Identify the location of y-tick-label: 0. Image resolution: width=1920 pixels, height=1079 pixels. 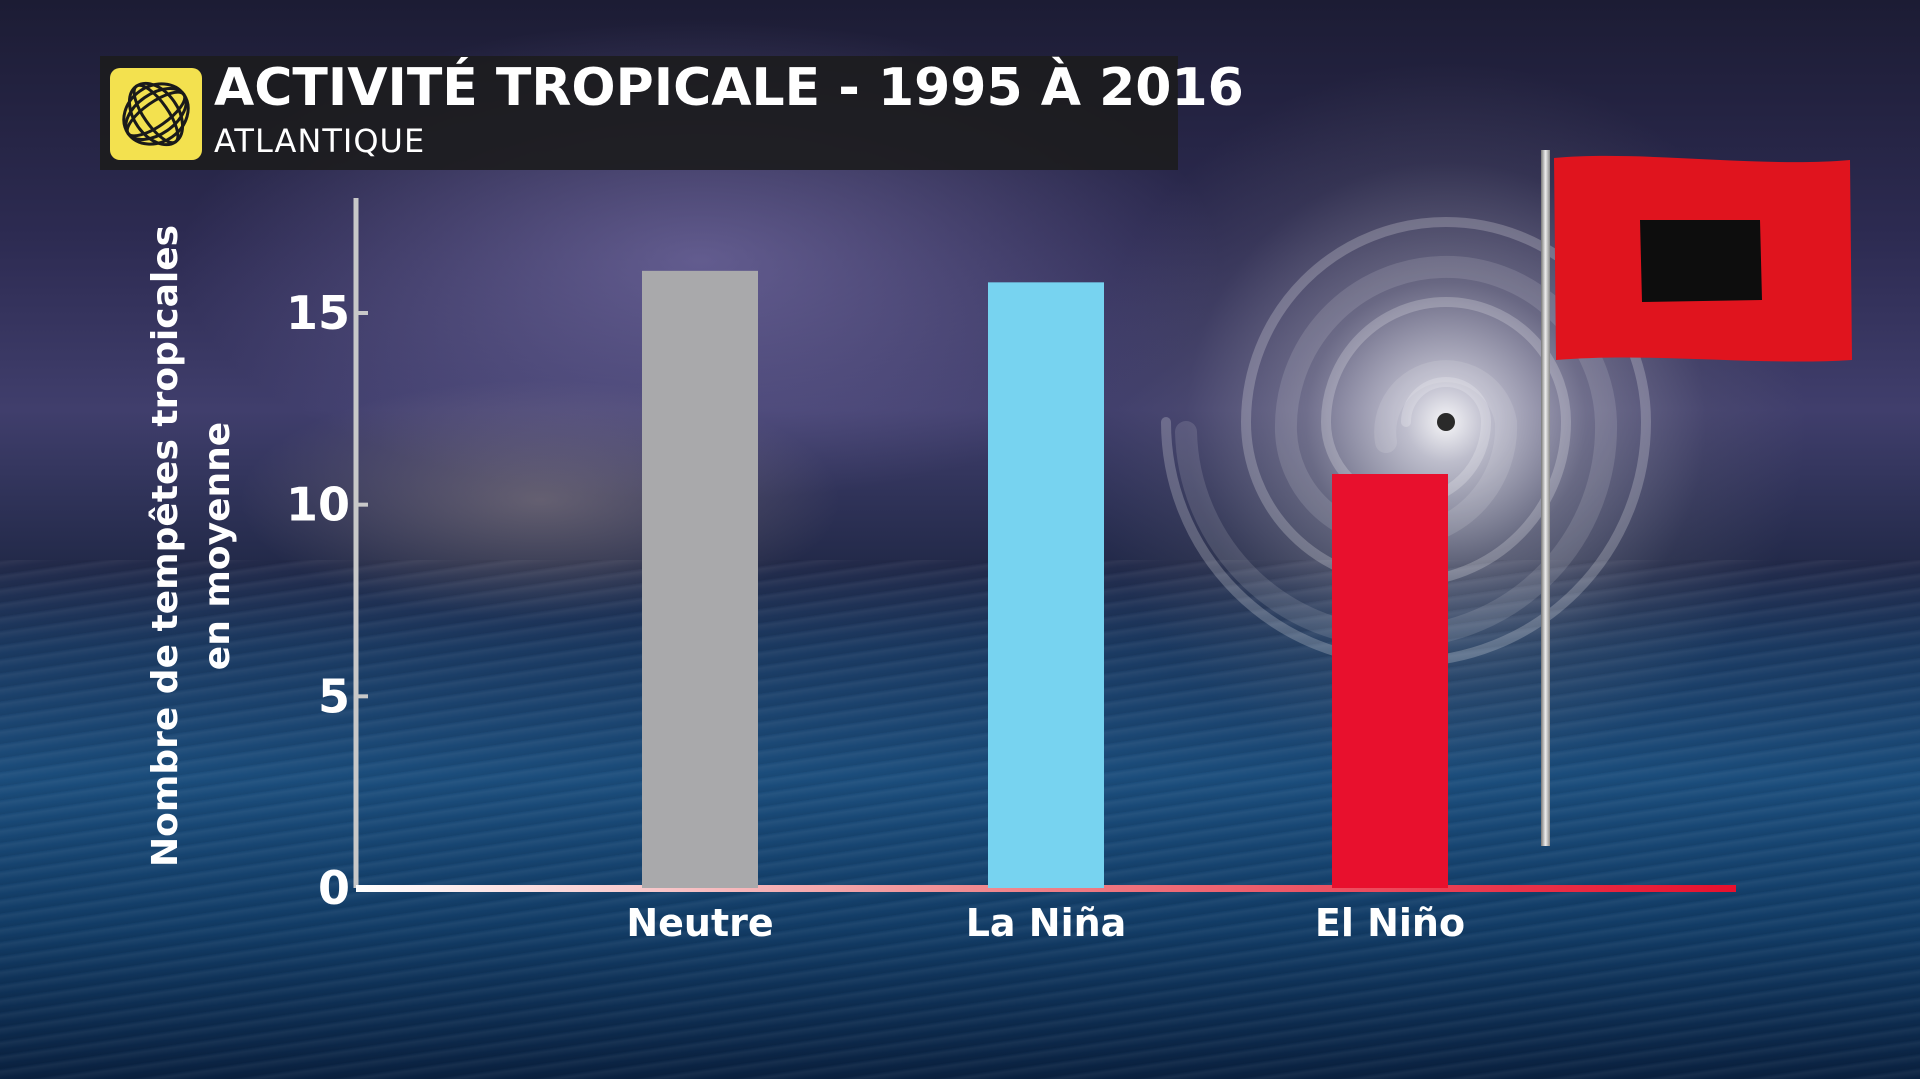
(334, 888).